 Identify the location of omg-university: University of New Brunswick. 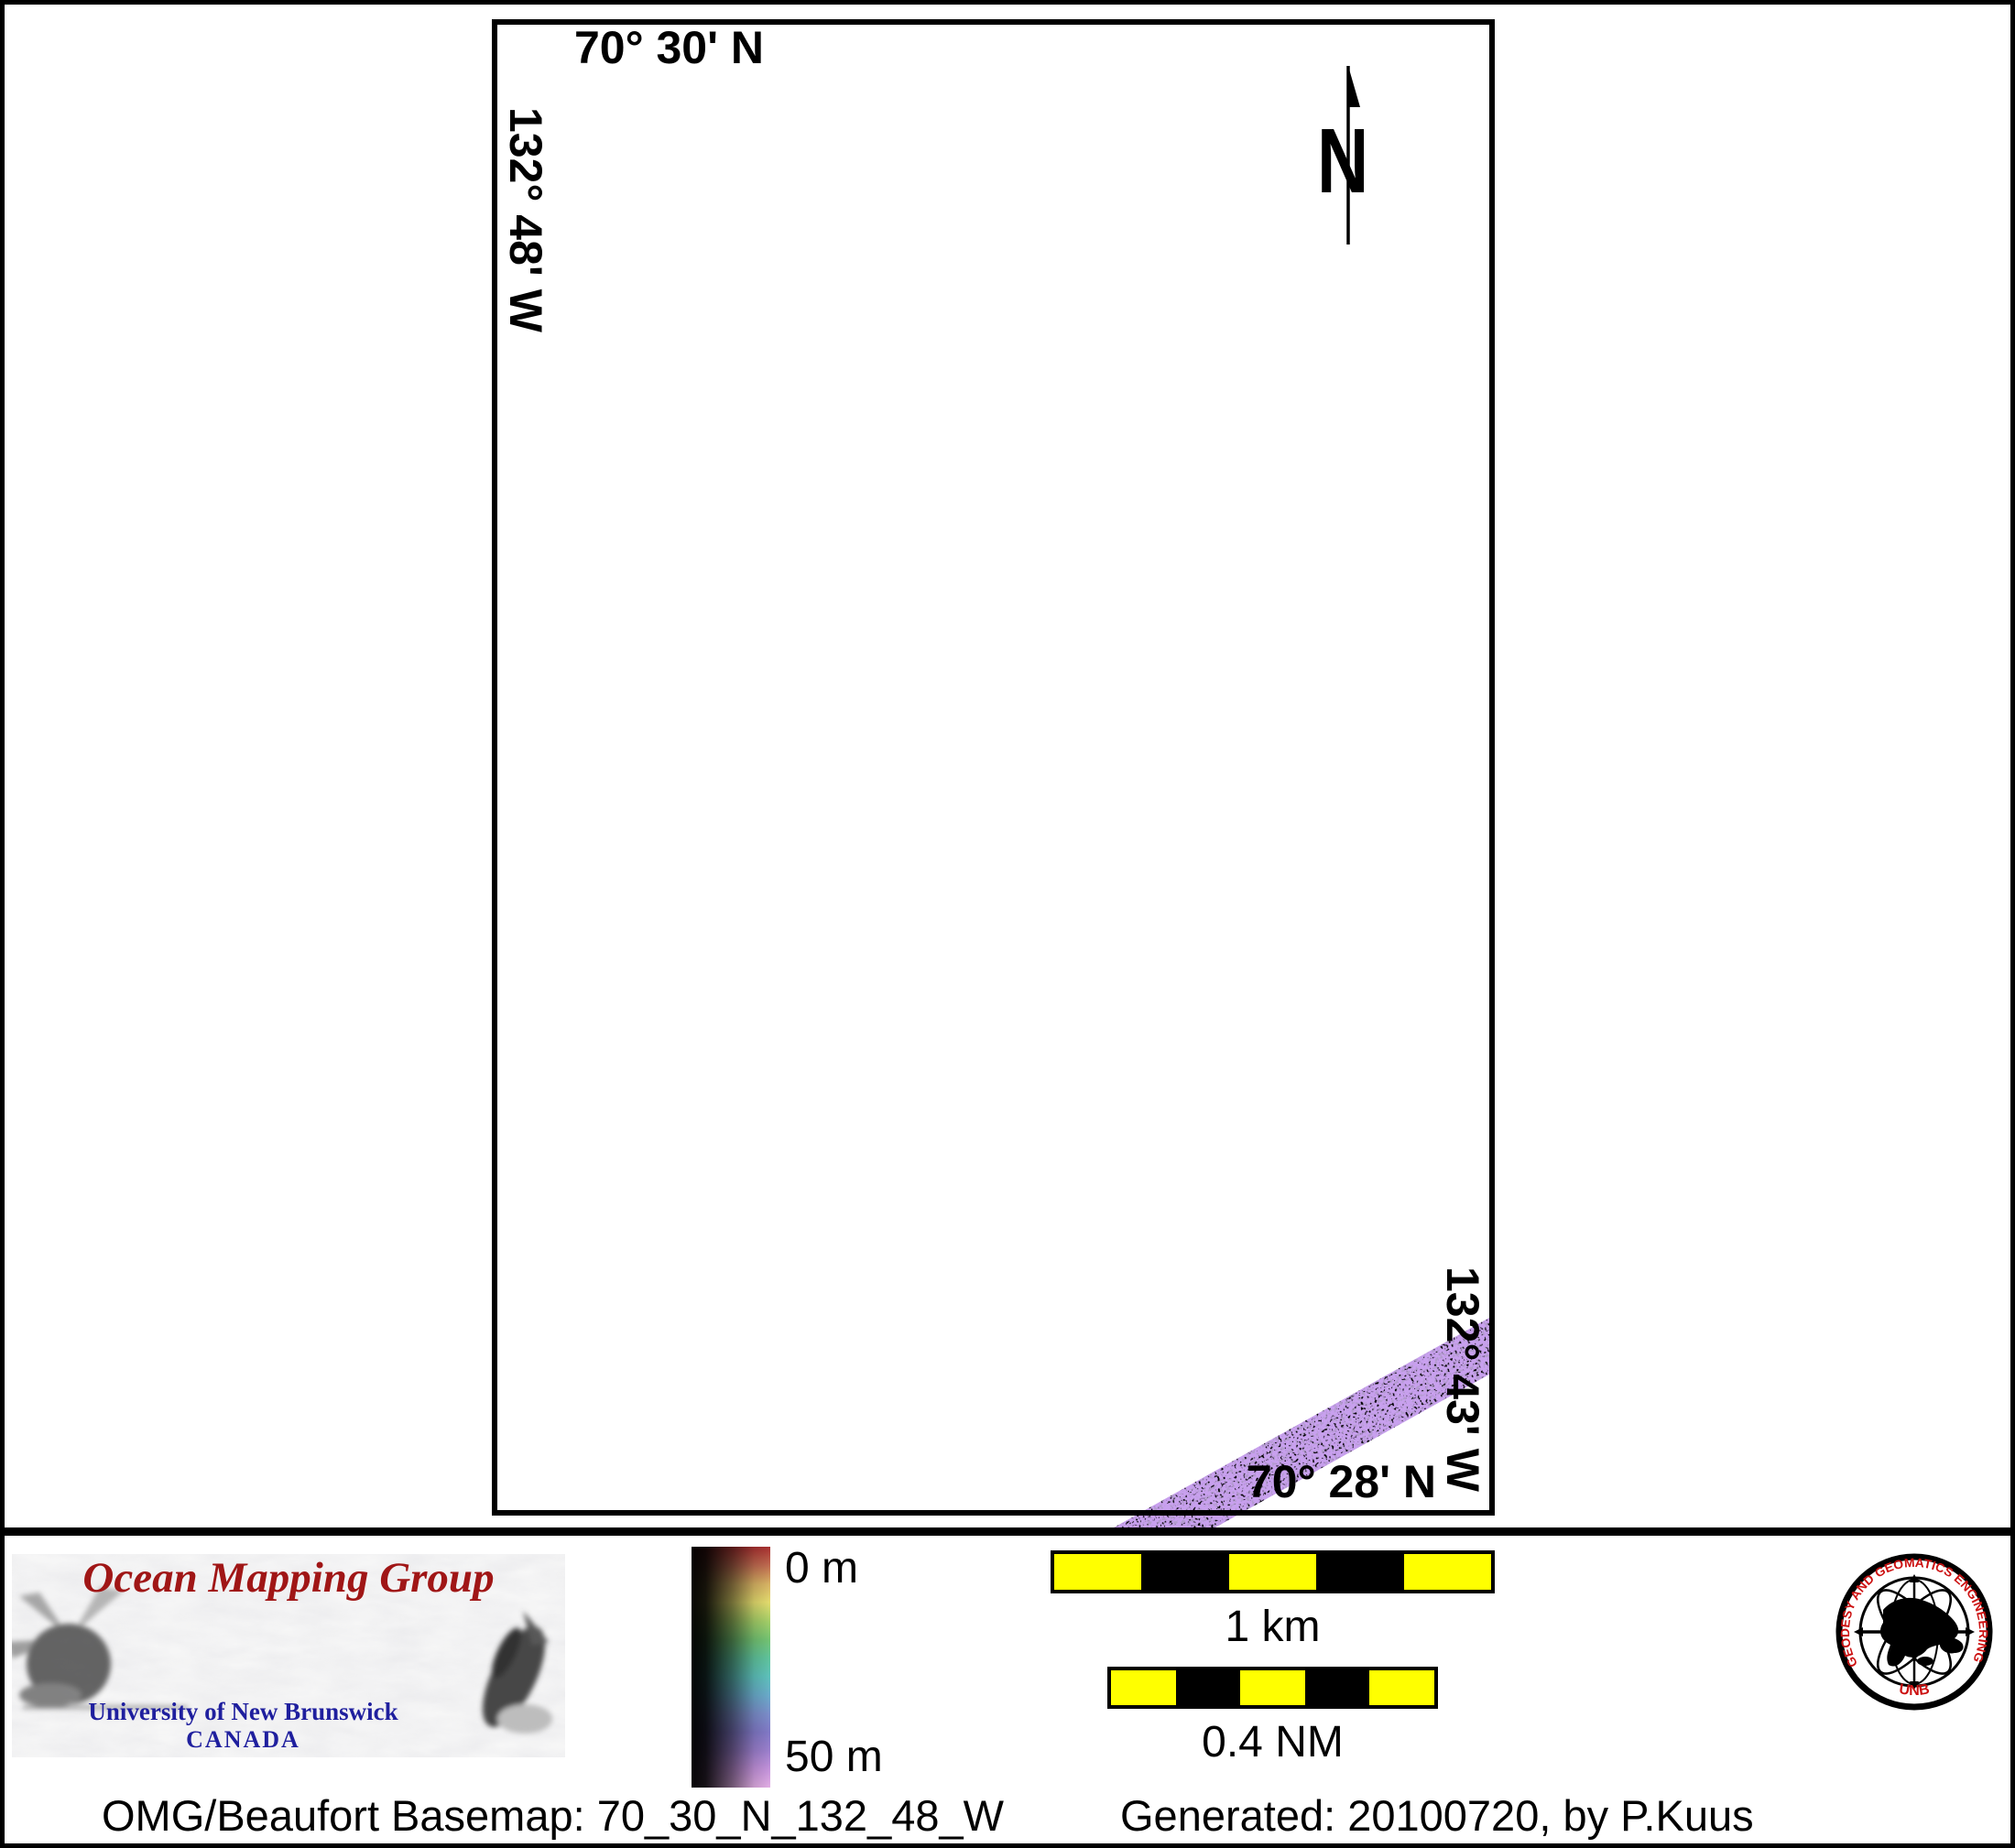
(243, 1712).